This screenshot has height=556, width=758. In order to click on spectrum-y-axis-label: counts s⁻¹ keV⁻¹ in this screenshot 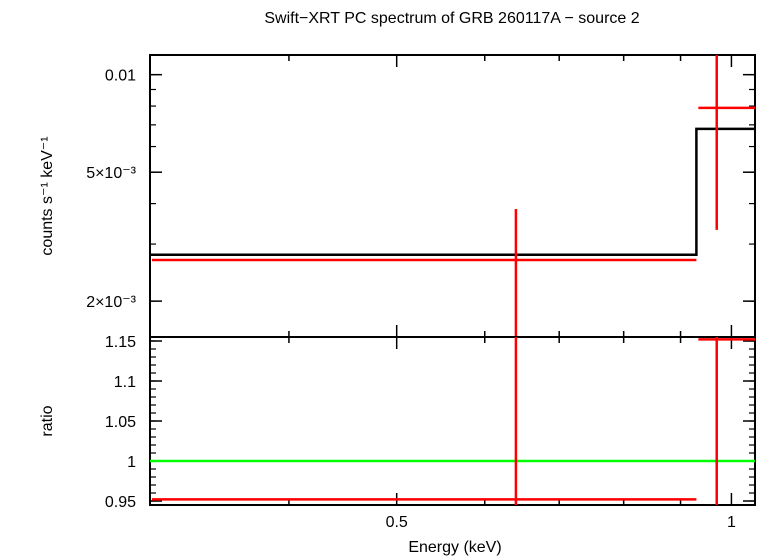, I will do `click(47, 195)`.